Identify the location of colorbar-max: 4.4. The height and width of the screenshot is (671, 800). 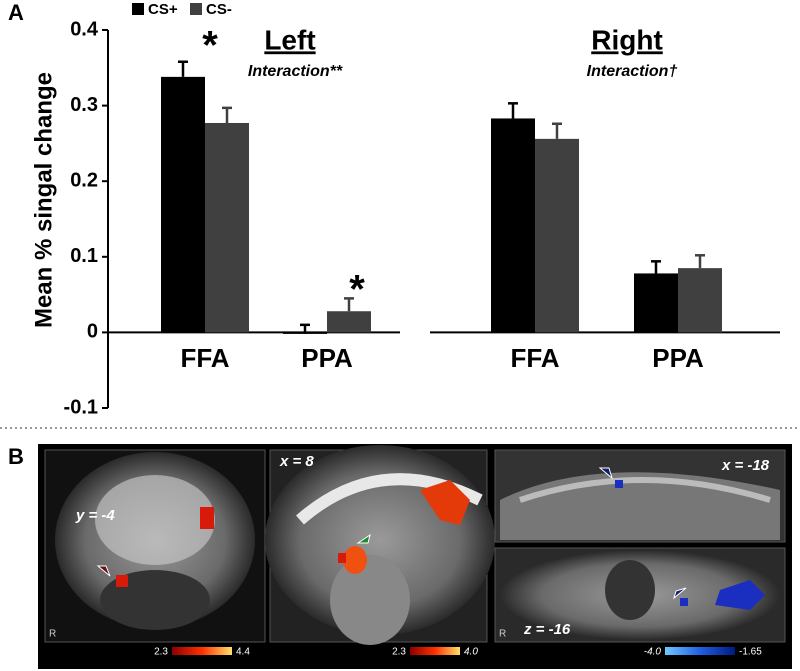
(243, 652).